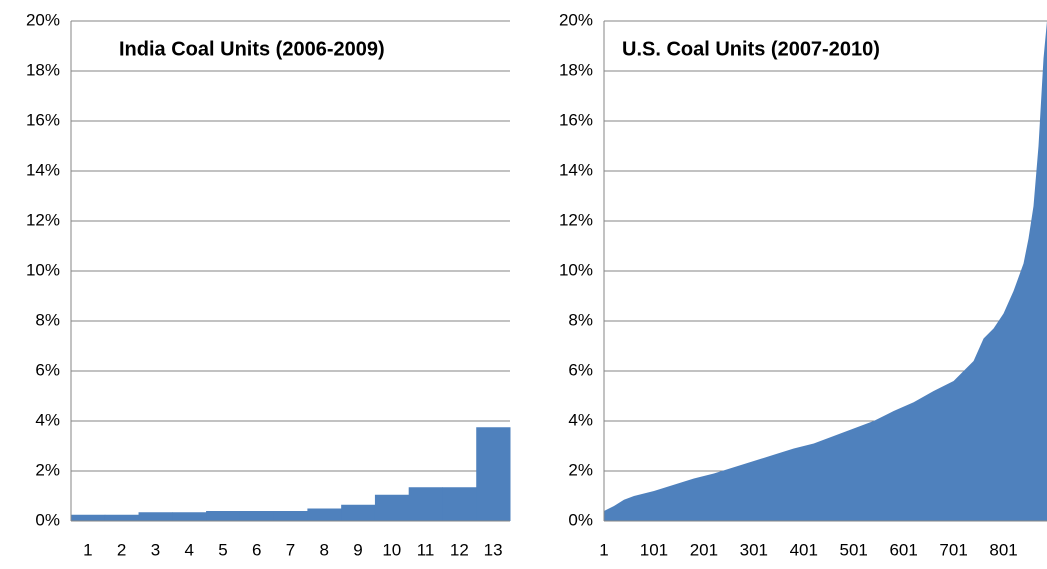 The image size is (1047, 569). What do you see at coordinates (493, 549) in the screenshot?
I see `x-tick-label: 13` at bounding box center [493, 549].